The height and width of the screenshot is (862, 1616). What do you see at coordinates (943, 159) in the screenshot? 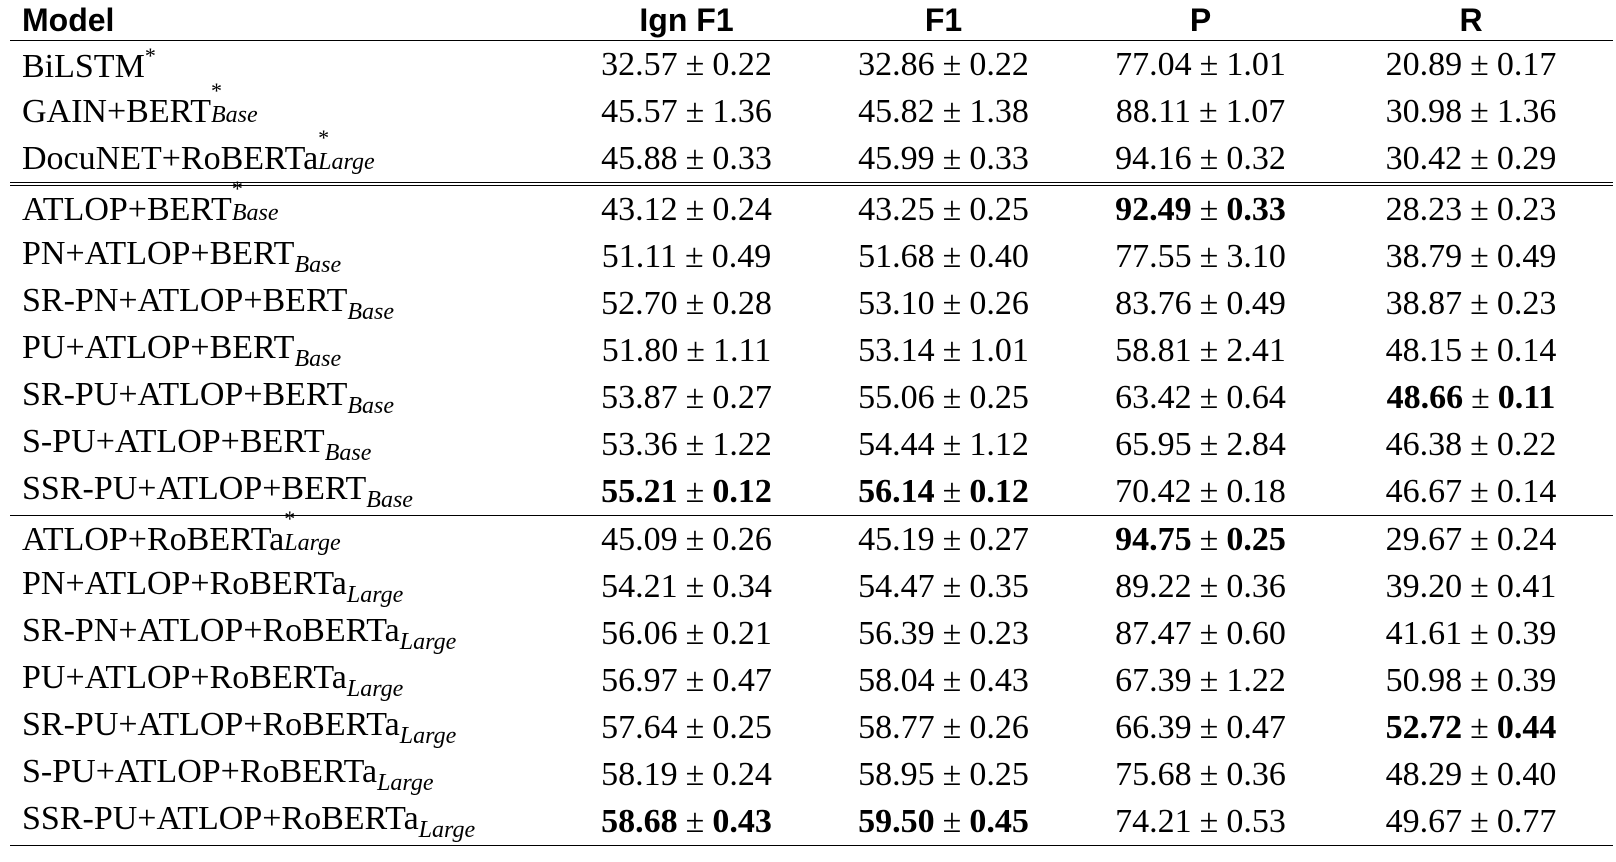
I see `metric-cell-f1: 45.99 ±0.33` at bounding box center [943, 159].